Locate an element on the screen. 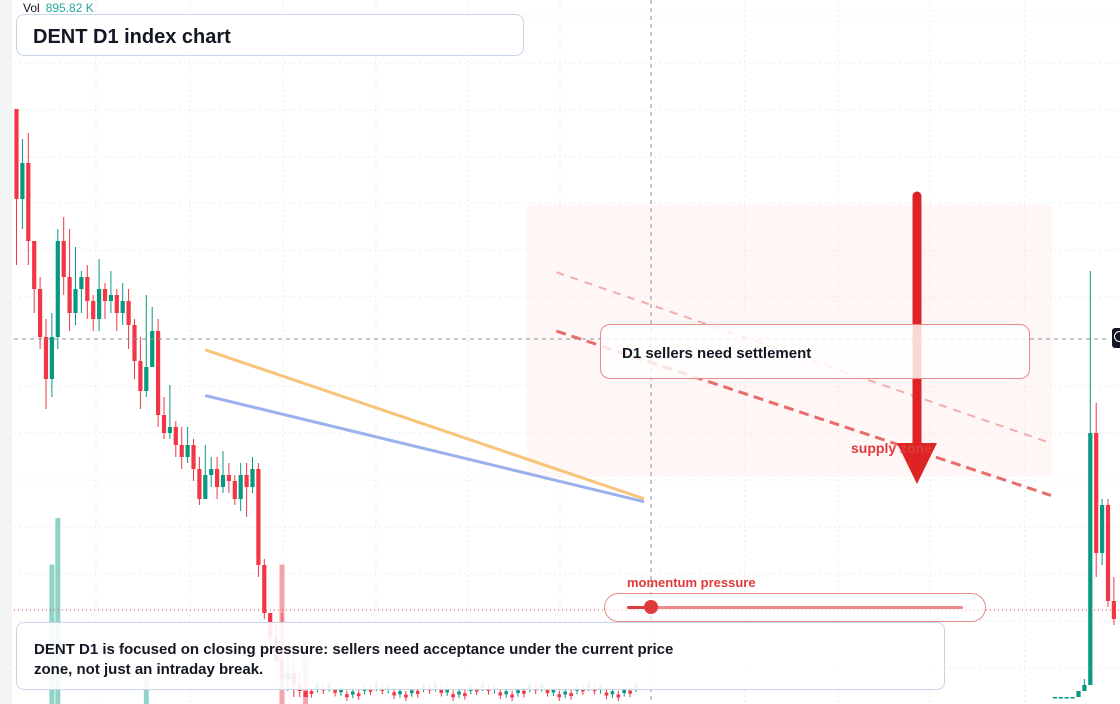  momentum-track is located at coordinates (795, 607).